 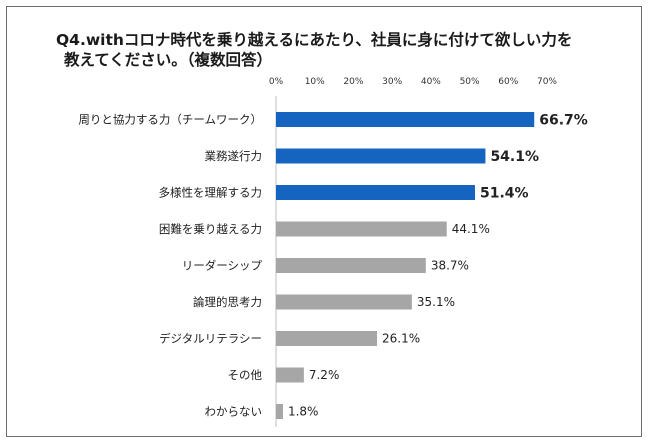 I want to click on x-tick-label: 10%, so click(x=315, y=82).